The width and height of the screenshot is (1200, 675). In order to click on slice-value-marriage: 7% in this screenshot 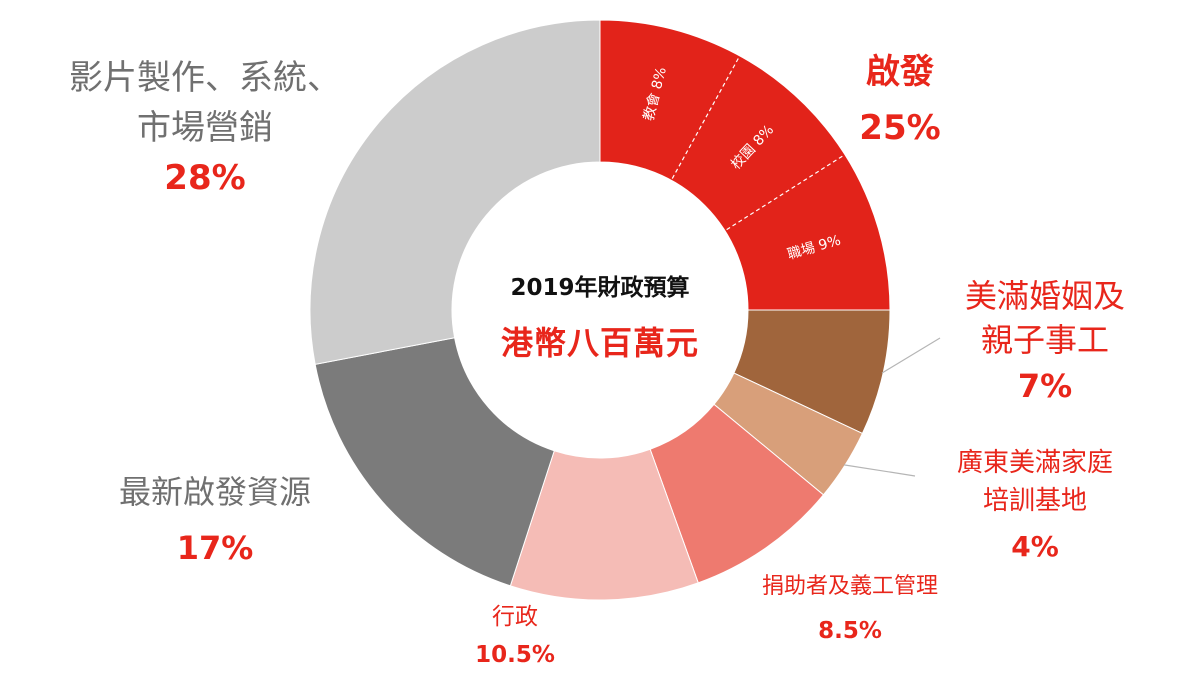, I will do `click(1045, 386)`.